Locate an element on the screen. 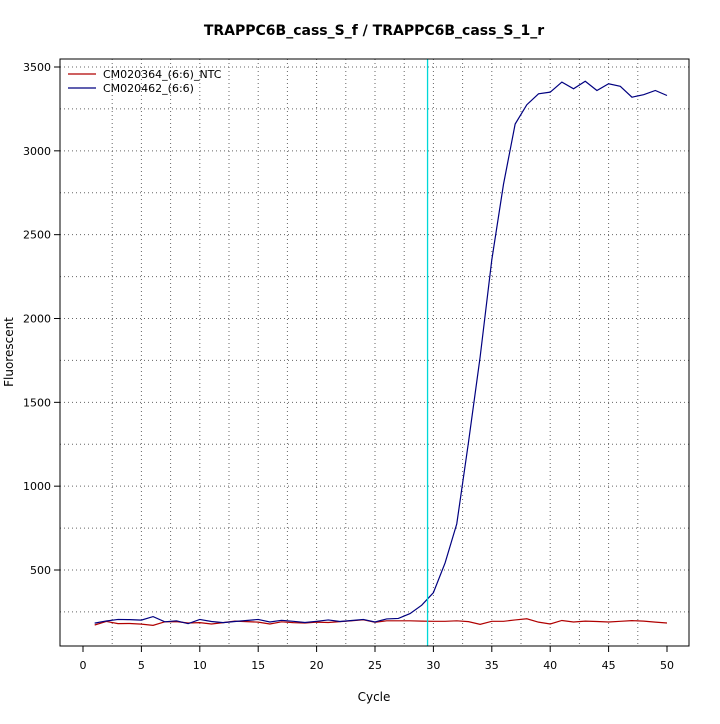 This screenshot has height=724, width=720. y-axis-label: Fluorescent is located at coordinates (9, 352).